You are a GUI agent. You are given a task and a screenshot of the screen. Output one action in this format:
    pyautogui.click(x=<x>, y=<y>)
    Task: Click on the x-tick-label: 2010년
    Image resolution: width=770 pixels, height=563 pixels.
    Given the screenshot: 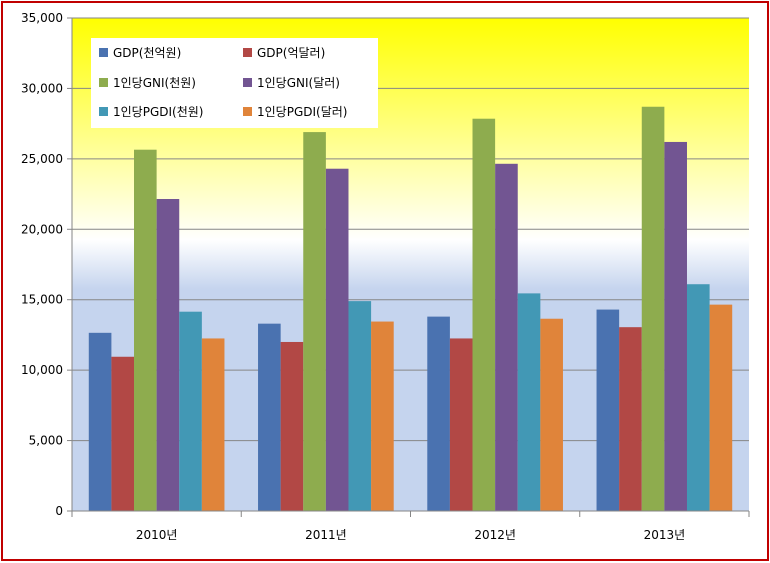 What is the action you would take?
    pyautogui.click(x=157, y=535)
    